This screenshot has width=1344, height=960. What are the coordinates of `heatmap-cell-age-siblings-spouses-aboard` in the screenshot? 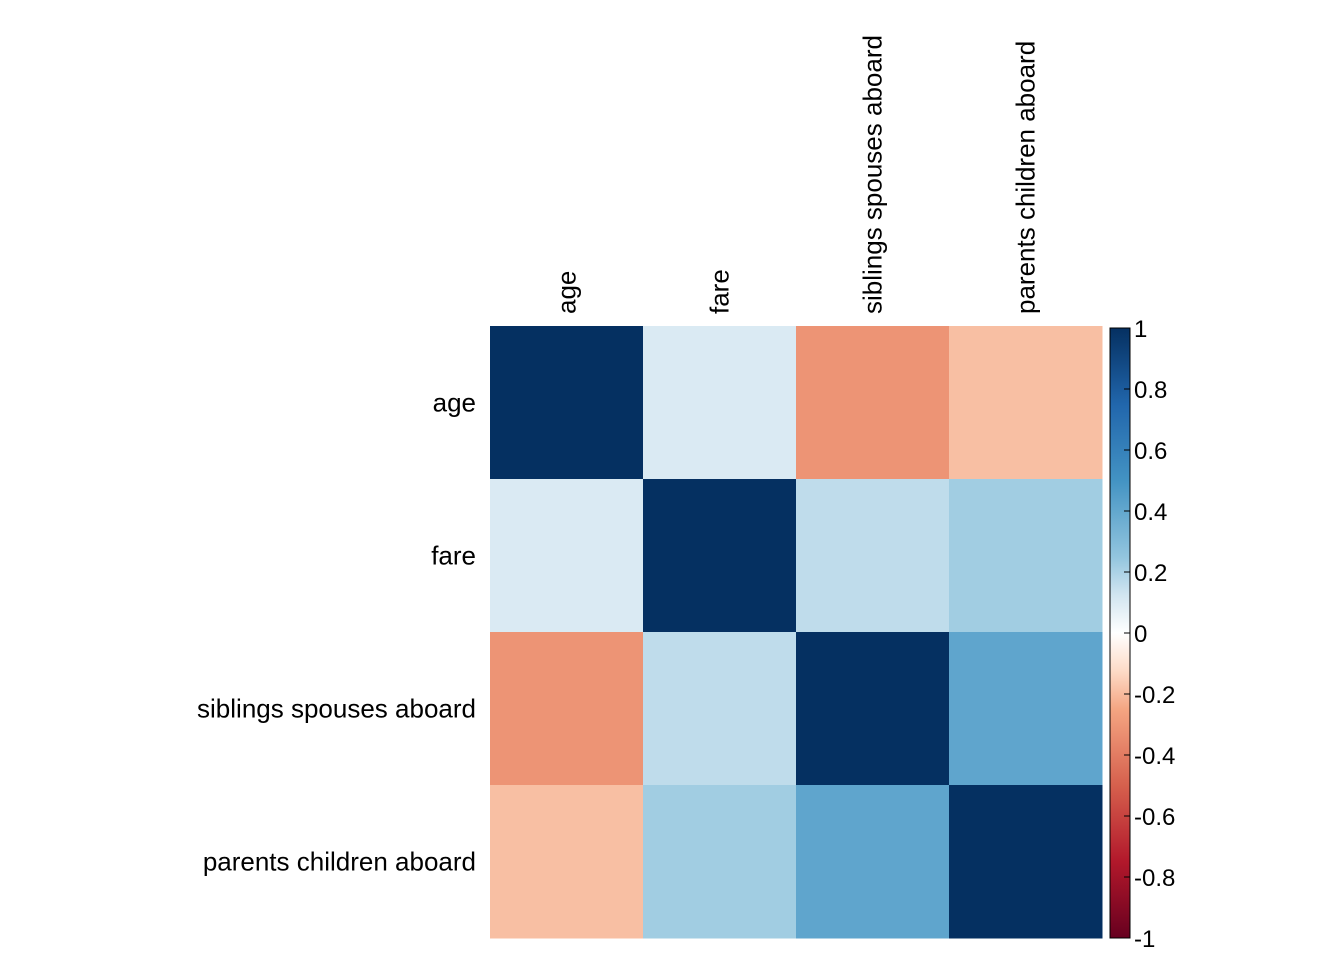 It's located at (873, 403).